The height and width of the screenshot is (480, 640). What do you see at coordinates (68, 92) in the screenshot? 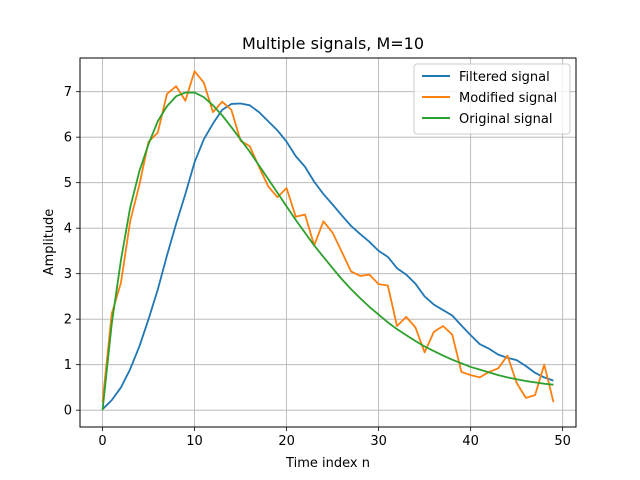
I see `y-tick-label: 7` at bounding box center [68, 92].